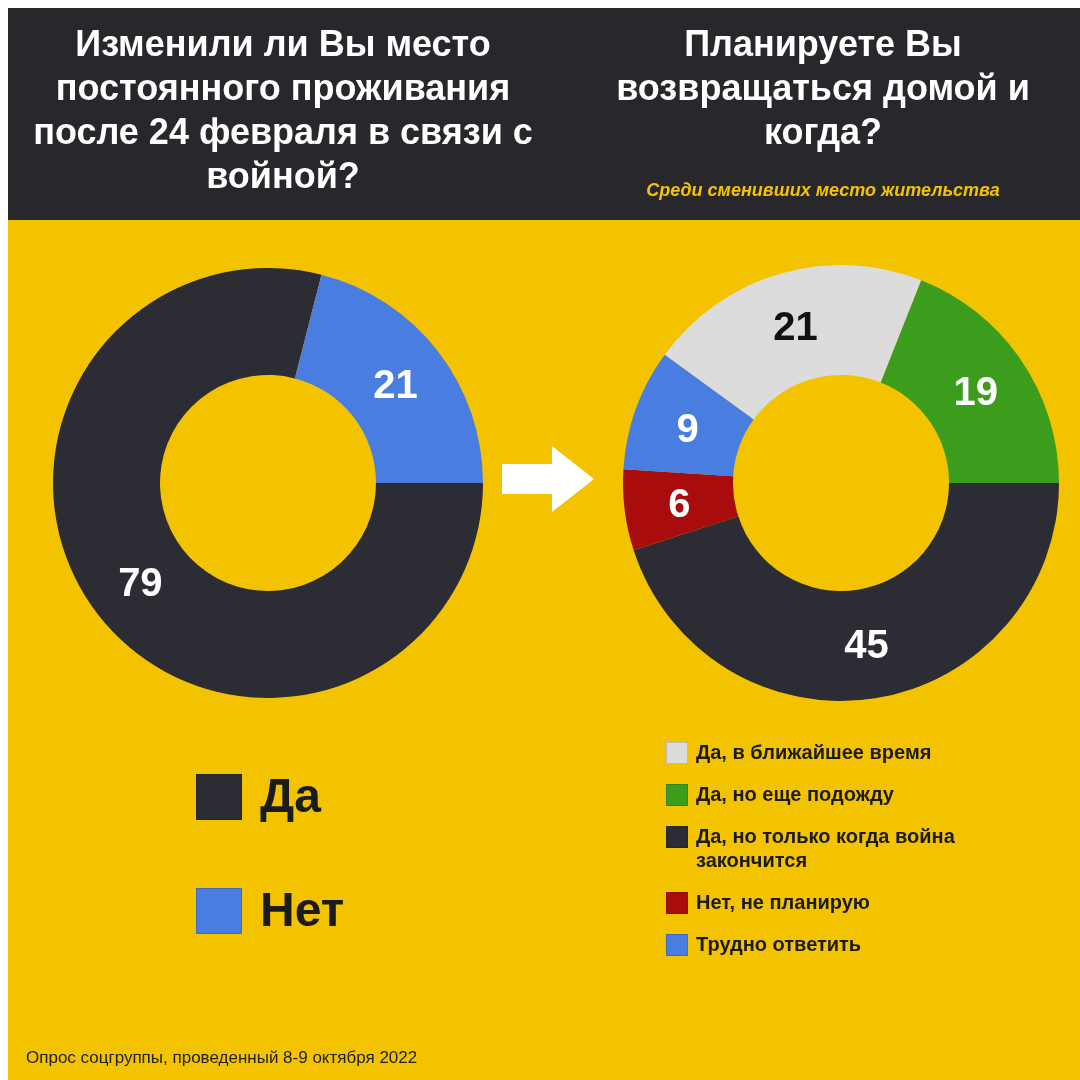  I want to click on legend-label: Да, so click(290, 795).